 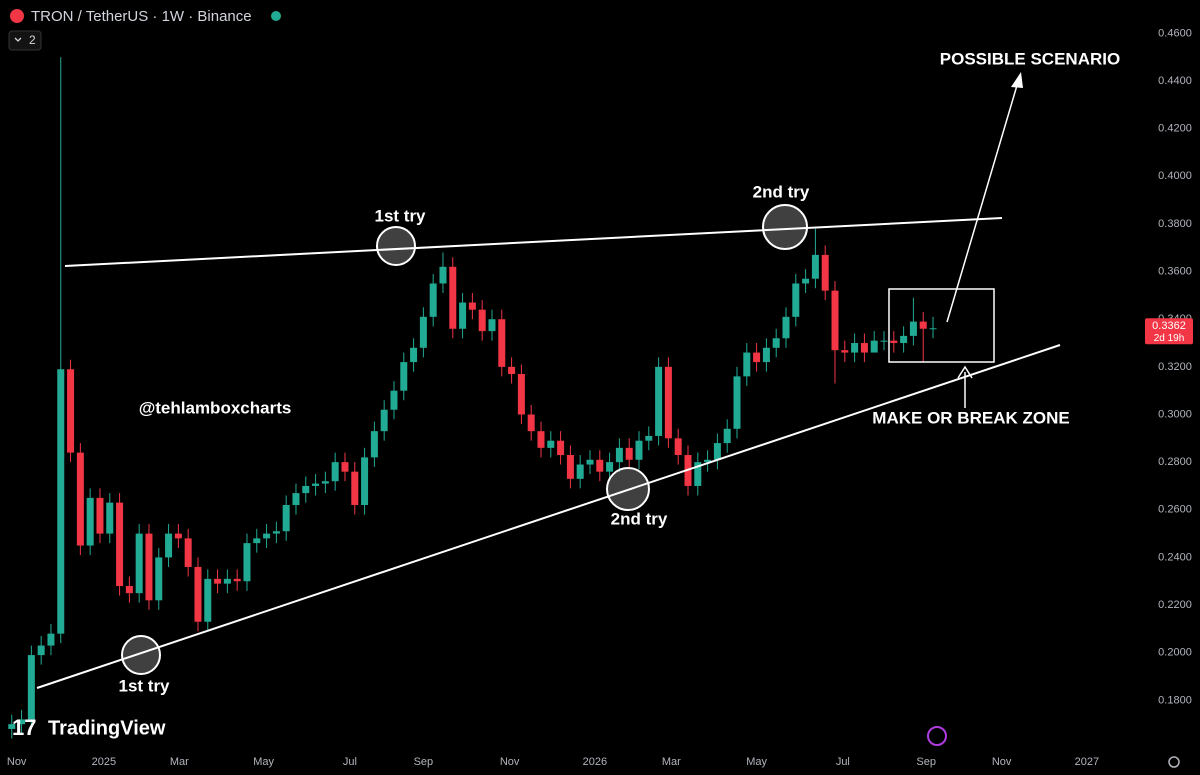 What do you see at coordinates (1030, 58) in the screenshot?
I see `annotation: POSSIBLE SCENARIO` at bounding box center [1030, 58].